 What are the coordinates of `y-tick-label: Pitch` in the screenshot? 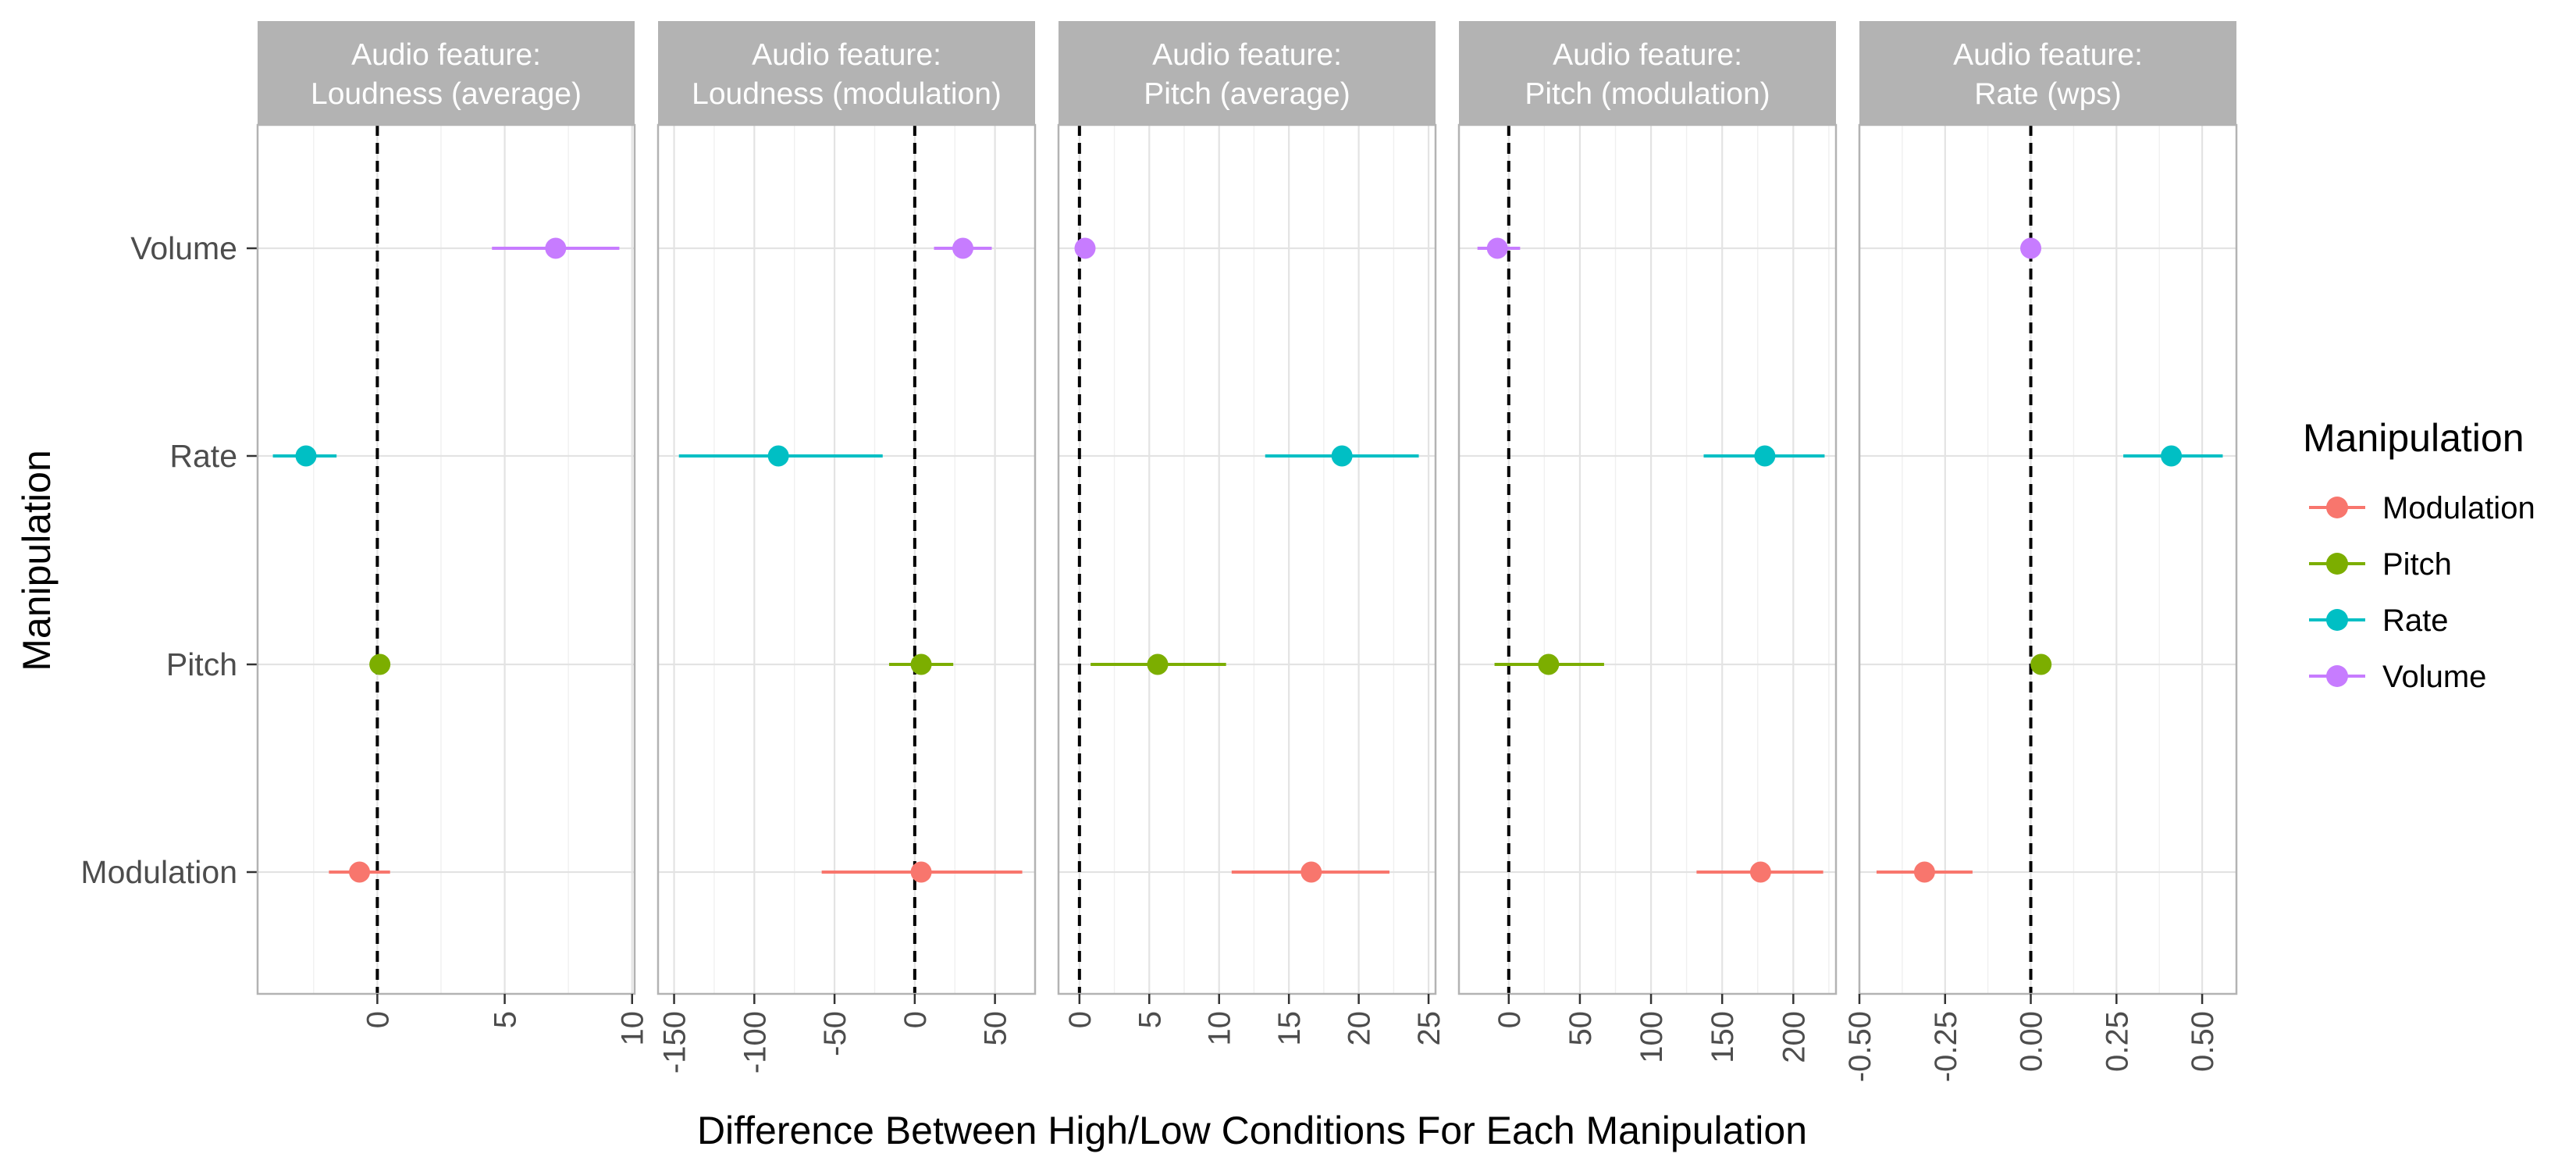 It's located at (201, 664).